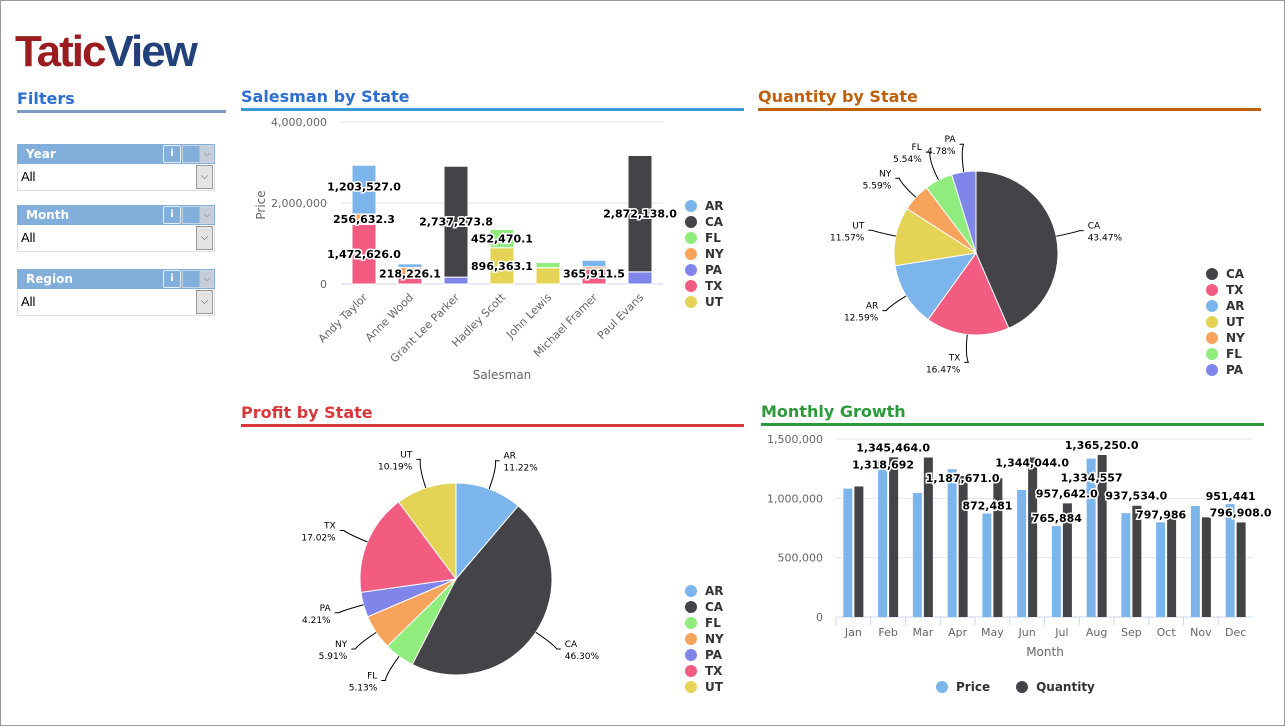 The width and height of the screenshot is (1285, 727). Describe the element at coordinates (521, 463) in the screenshot. I see `pie-label-group: AR 11.22%` at that location.